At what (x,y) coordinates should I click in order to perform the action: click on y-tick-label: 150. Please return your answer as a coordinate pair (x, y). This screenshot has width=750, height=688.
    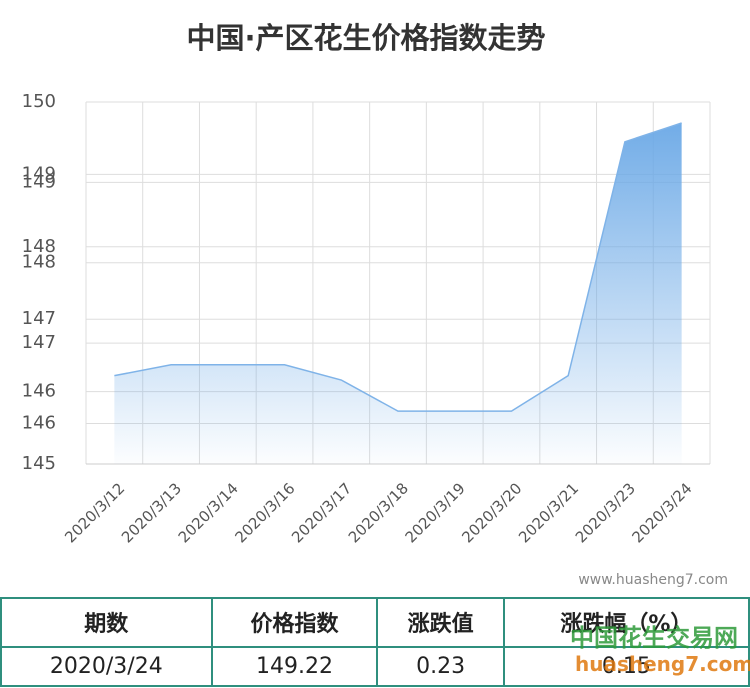
    Looking at the image, I should click on (39, 101).